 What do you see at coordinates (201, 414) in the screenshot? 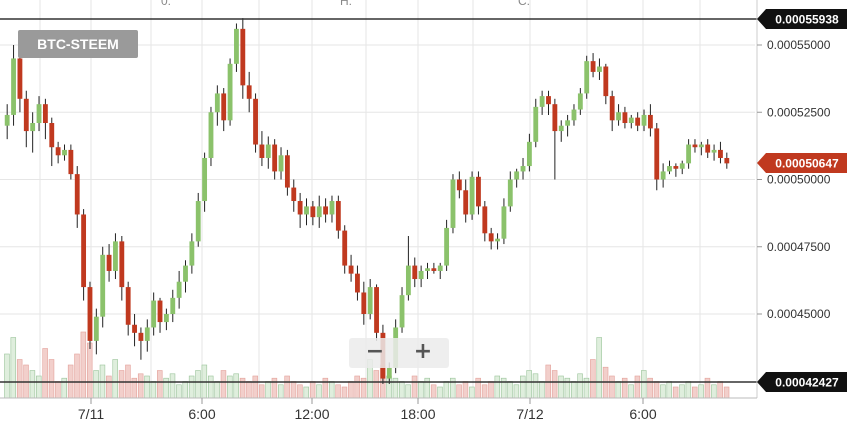
I see `x-tick-label: 6:00` at bounding box center [201, 414].